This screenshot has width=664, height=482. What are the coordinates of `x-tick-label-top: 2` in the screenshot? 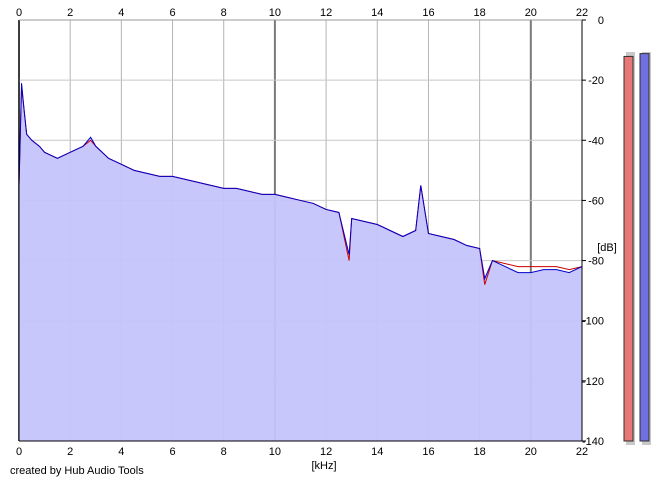 It's located at (70, 13).